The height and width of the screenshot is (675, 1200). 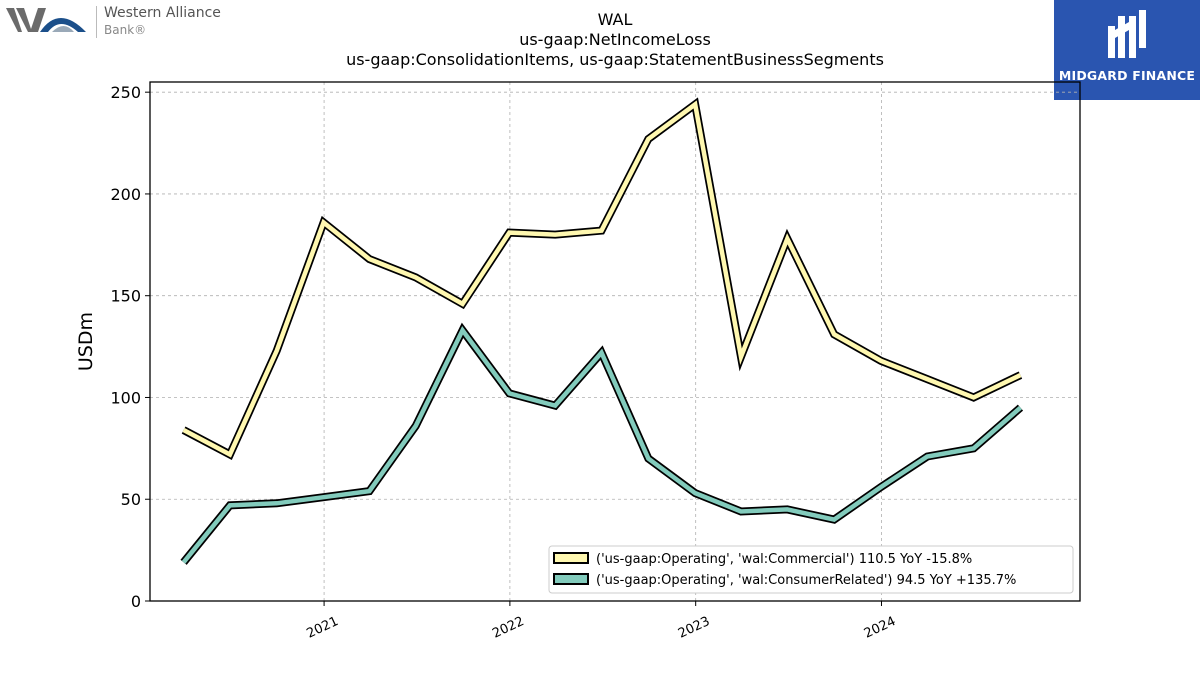 I want to click on midgard-logo-mark-icon, so click(x=1127, y=34).